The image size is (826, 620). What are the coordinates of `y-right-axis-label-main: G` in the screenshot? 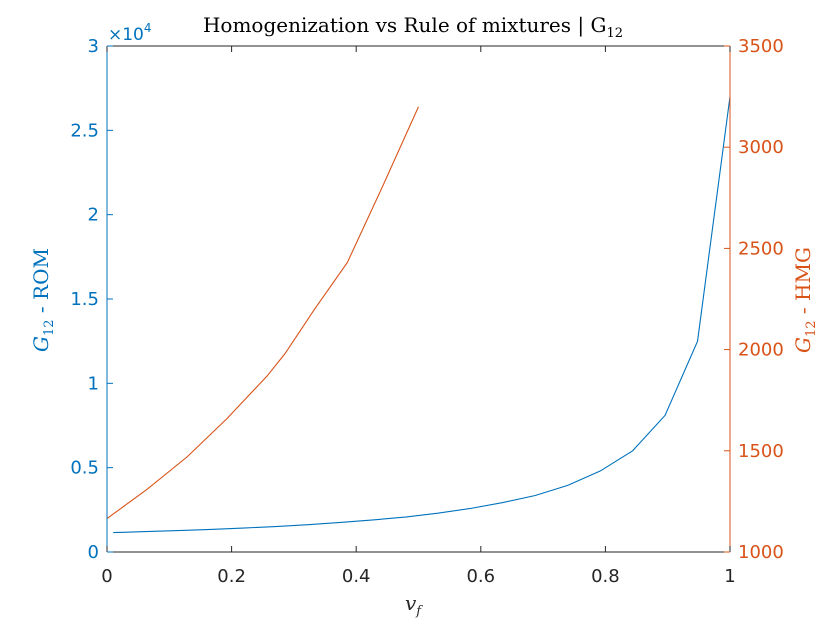 It's located at (803, 345).